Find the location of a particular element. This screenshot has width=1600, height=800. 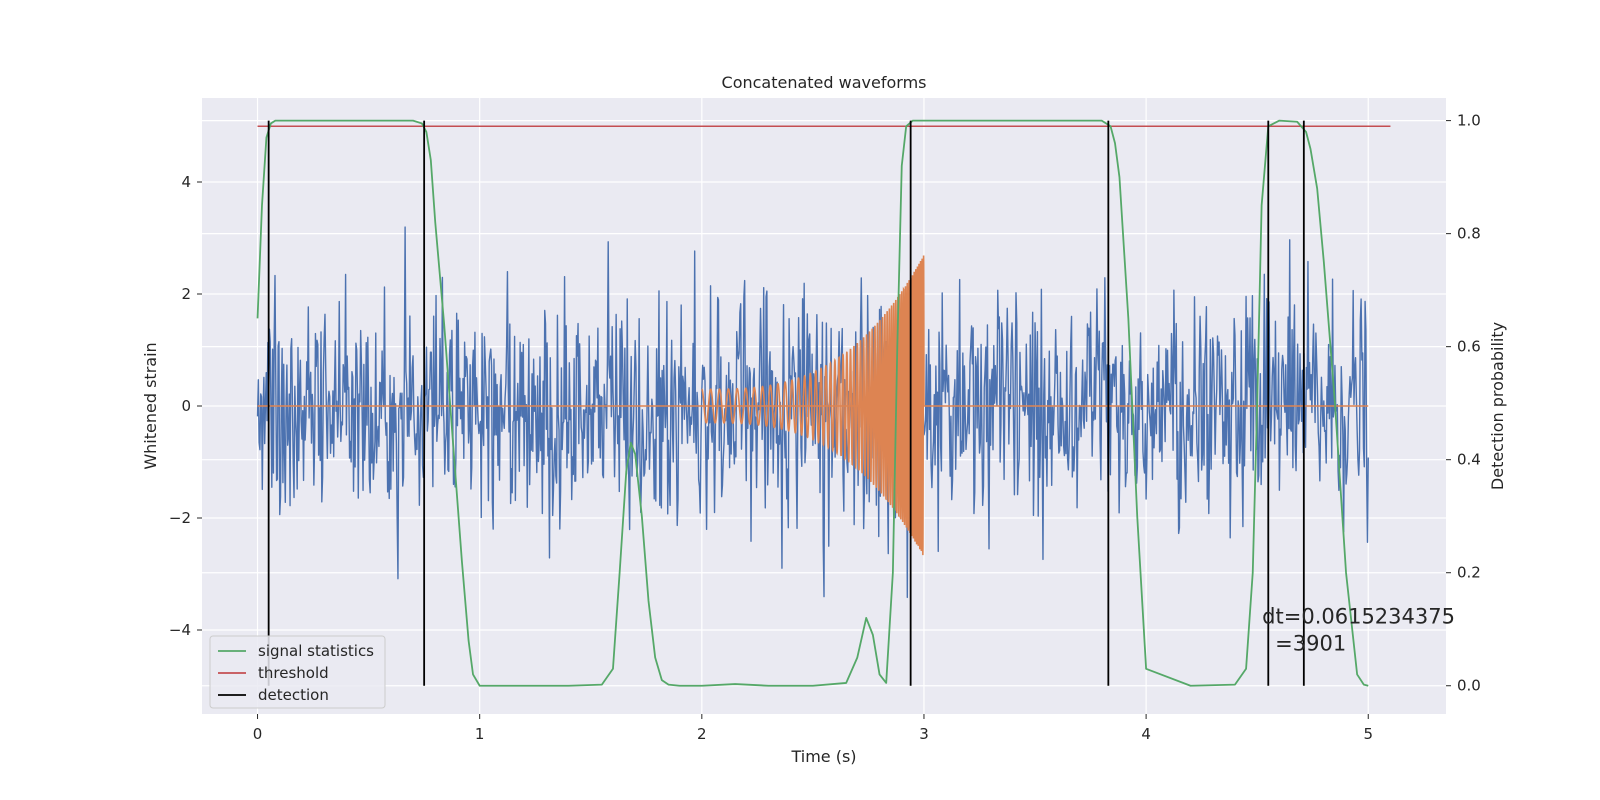

x-tick-label: 2 is located at coordinates (702, 734).